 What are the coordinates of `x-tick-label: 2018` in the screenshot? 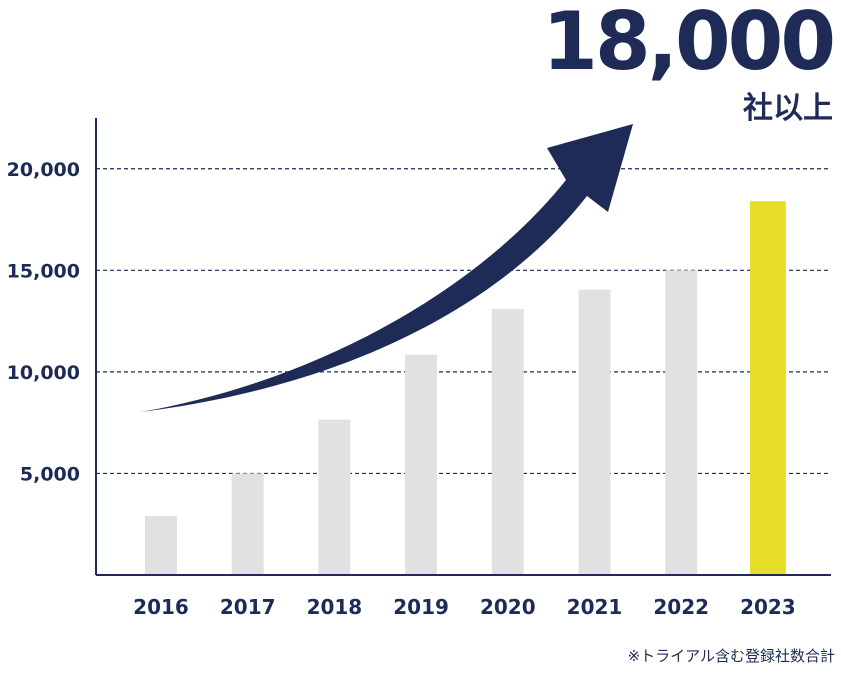 It's located at (335, 607).